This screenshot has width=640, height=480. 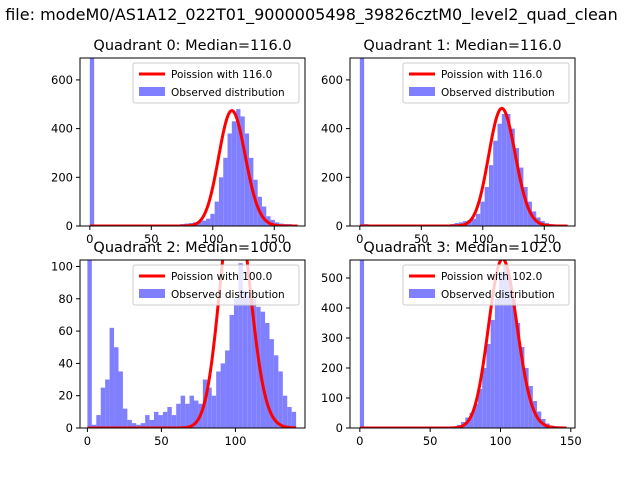 What do you see at coordinates (332, 177) in the screenshot?
I see `y-tick-label: 200` at bounding box center [332, 177].